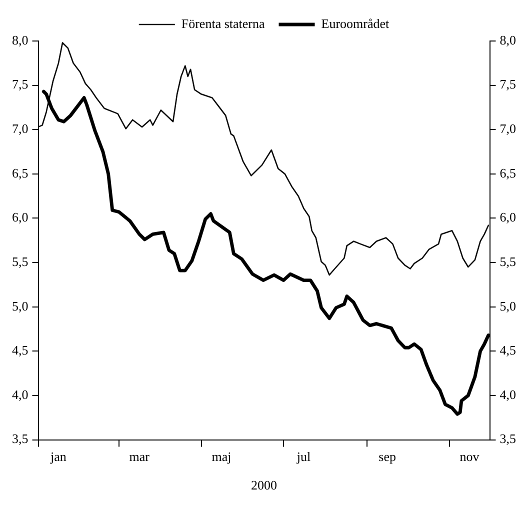  Describe the element at coordinates (20, 217) in the screenshot. I see `y-tick-label: 6,0` at that location.